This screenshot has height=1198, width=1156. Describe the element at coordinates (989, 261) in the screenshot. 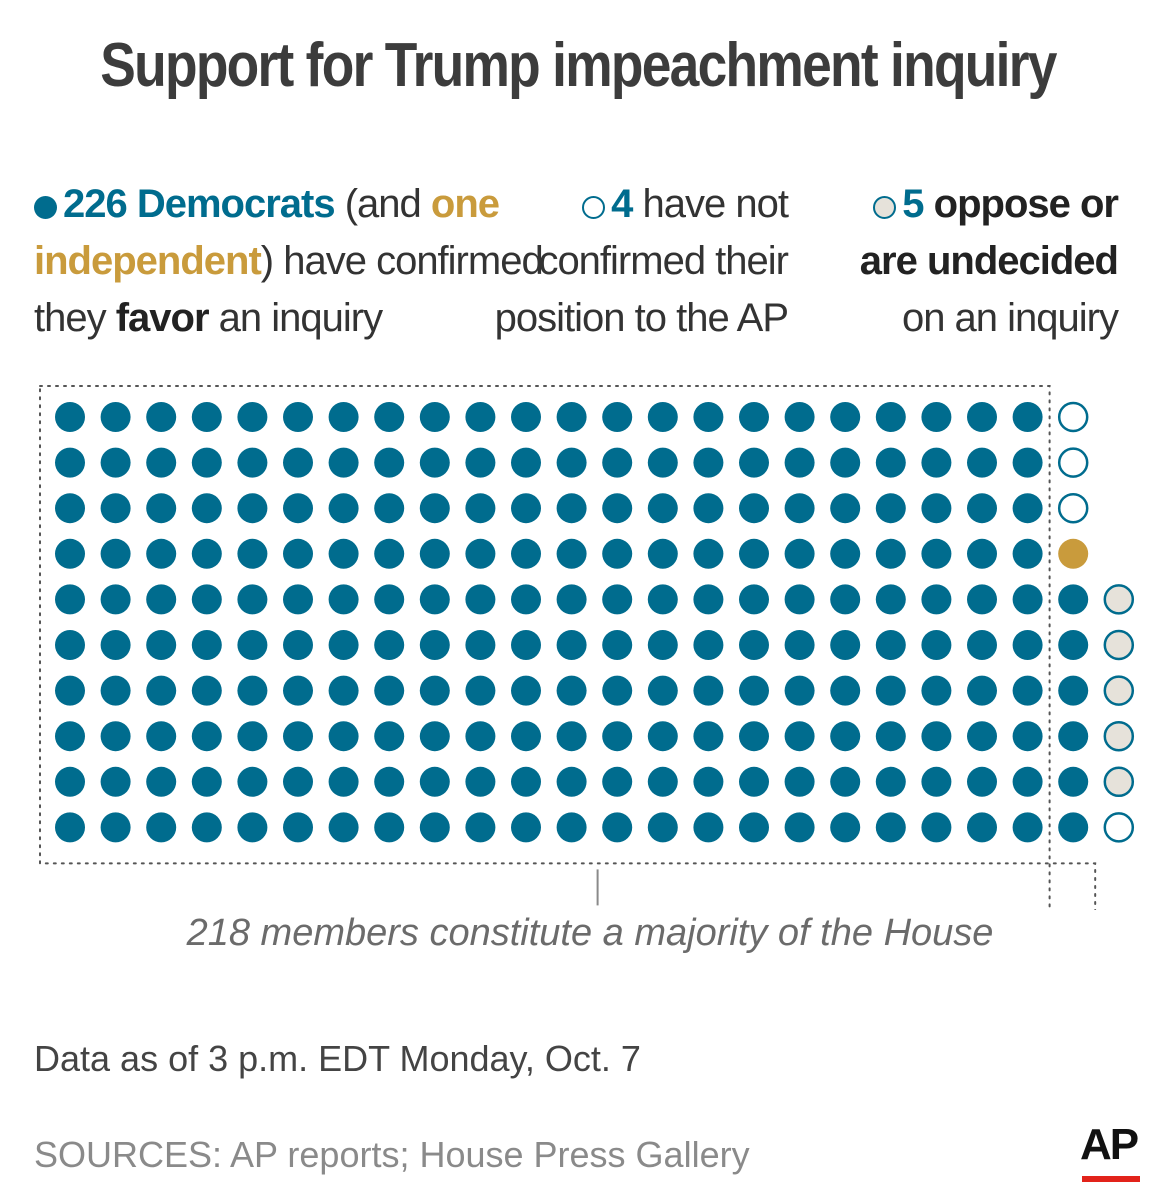

I see `legend-oppose-line2: are undecided` at that location.